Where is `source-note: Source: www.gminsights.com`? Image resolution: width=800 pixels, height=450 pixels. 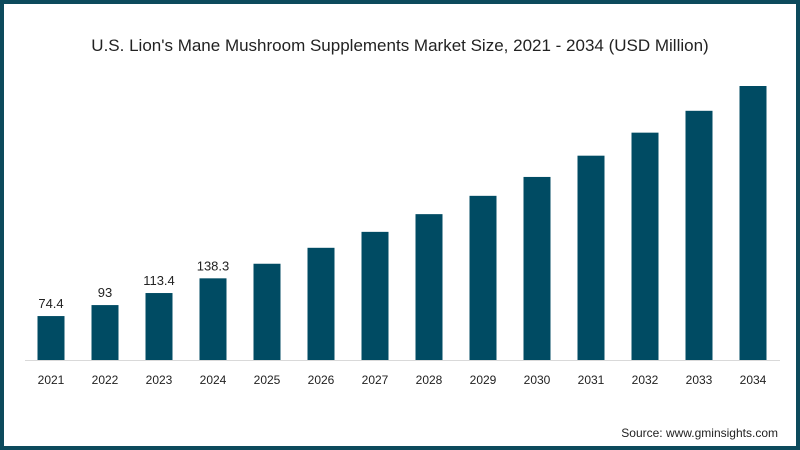
source-note: Source: www.gminsights.com is located at coordinates (699, 433).